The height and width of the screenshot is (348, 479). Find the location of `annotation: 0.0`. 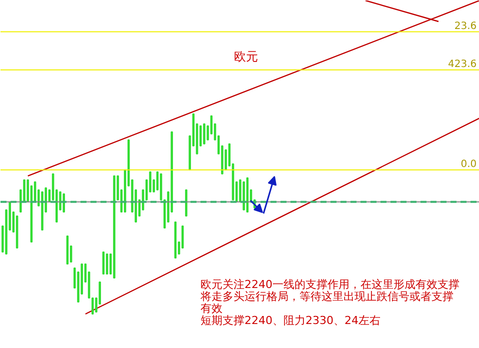

annotation: 0.0 is located at coordinates (468, 164).